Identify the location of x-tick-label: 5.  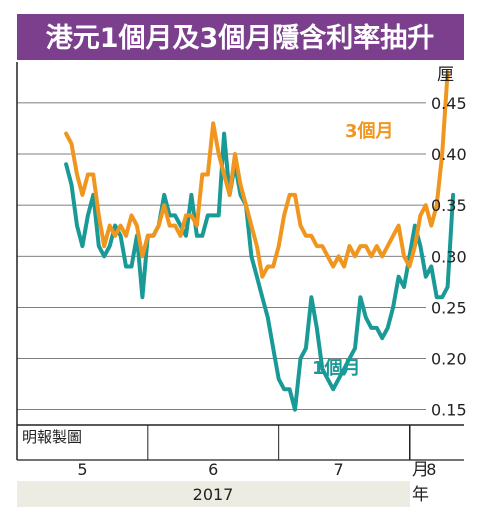
(82, 469).